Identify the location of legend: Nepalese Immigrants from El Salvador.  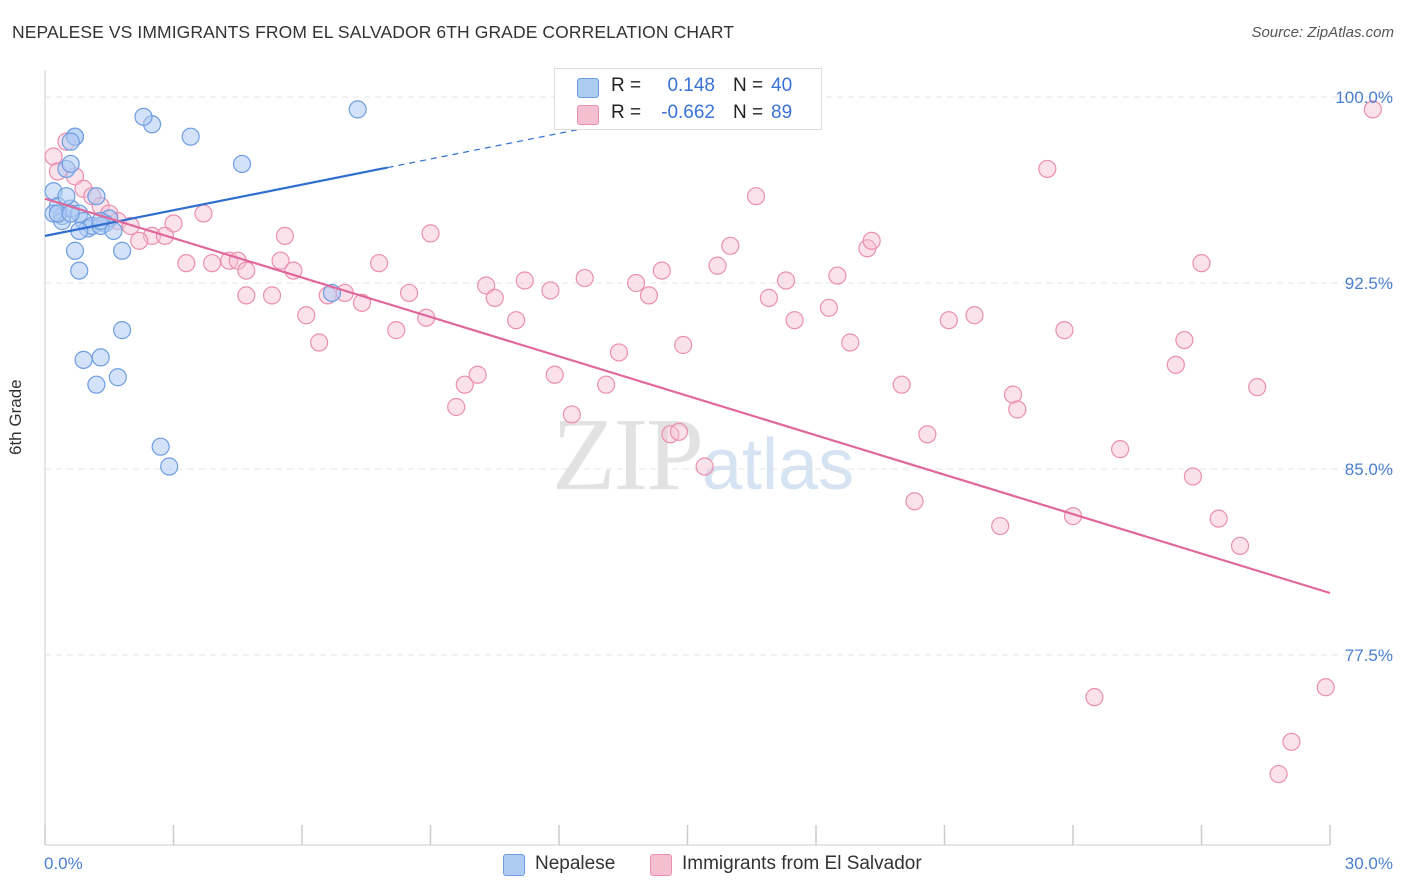
(703, 865).